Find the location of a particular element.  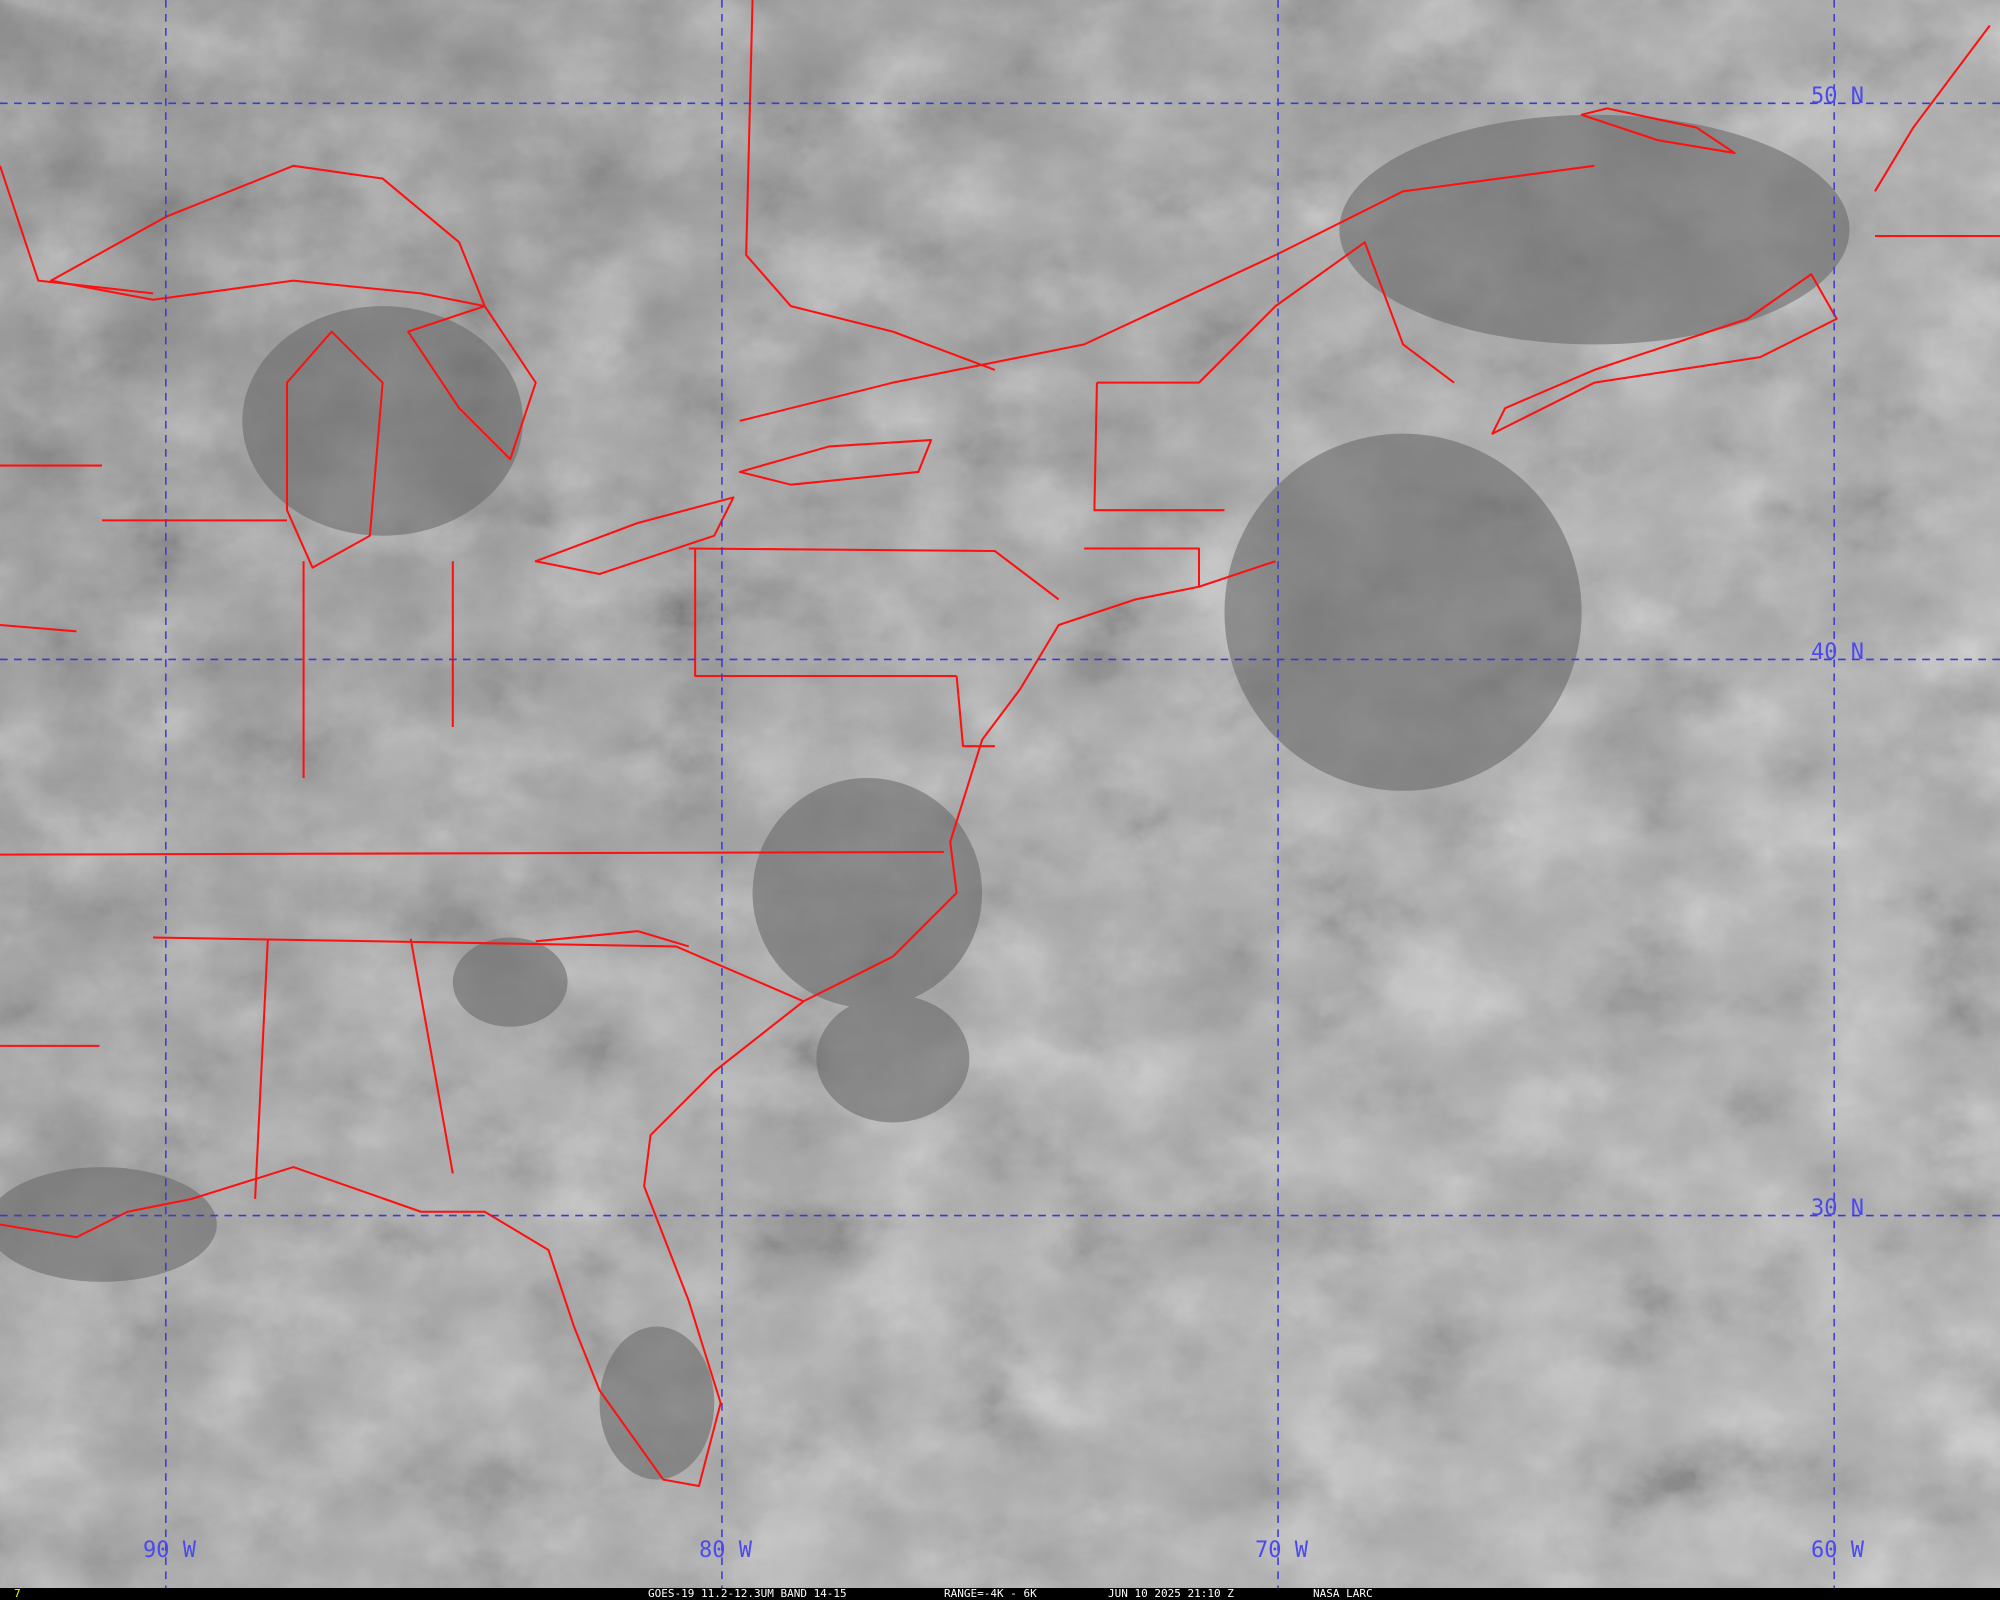

lake-huron is located at coordinates (472, 383).